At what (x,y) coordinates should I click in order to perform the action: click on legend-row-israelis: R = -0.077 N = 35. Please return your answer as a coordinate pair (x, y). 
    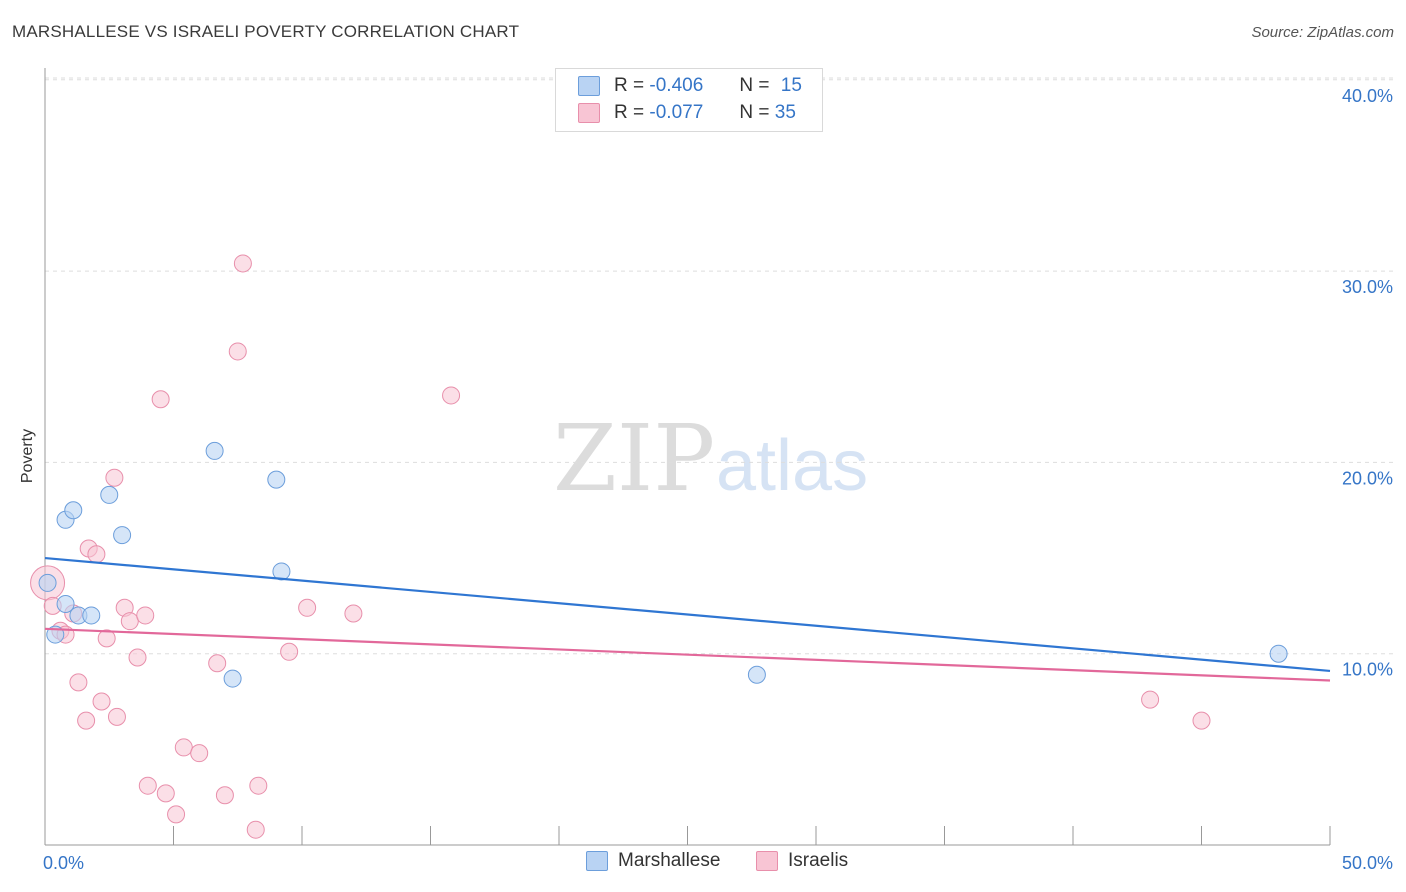
    Looking at the image, I should click on (687, 113).